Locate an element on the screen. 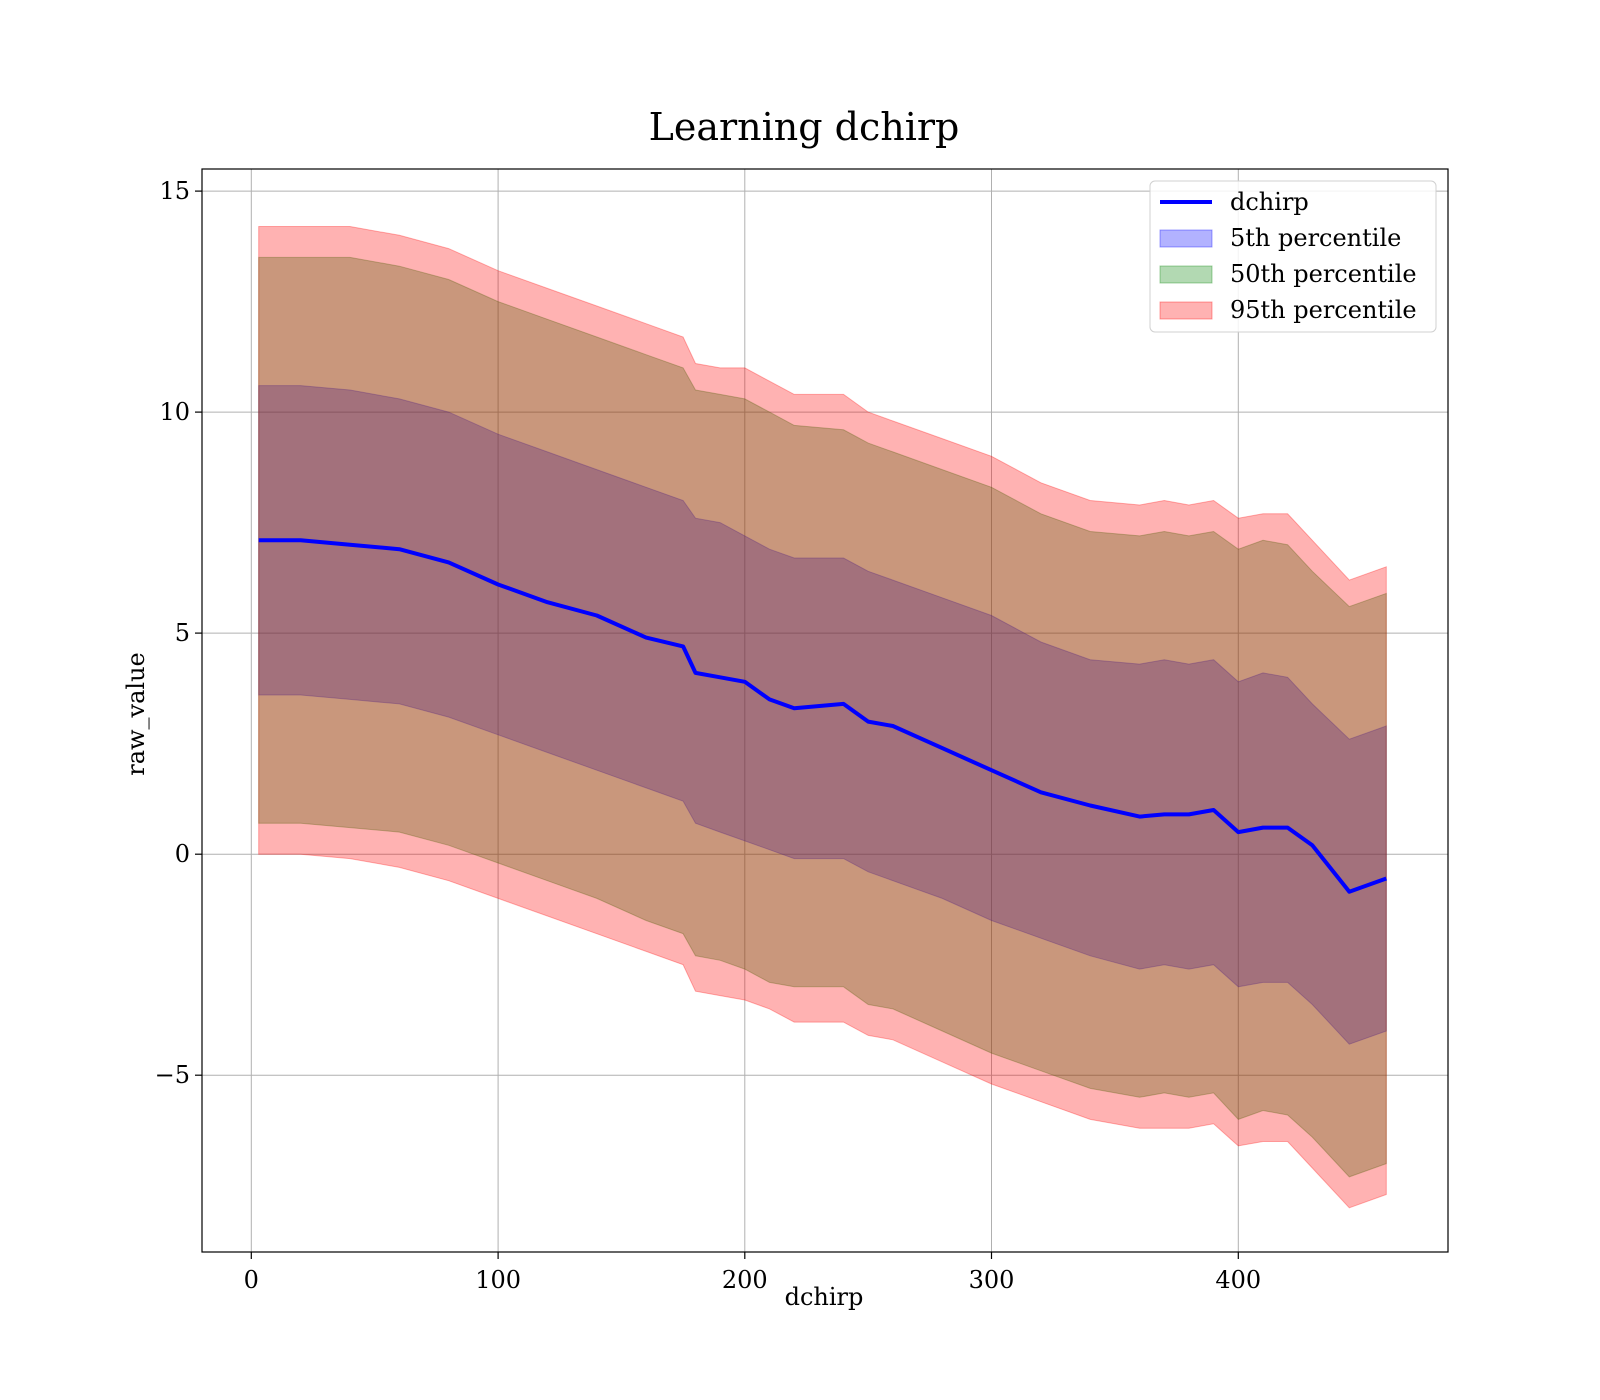 The image size is (1600, 1400). y-tick-label: 0 is located at coordinates (182, 854).